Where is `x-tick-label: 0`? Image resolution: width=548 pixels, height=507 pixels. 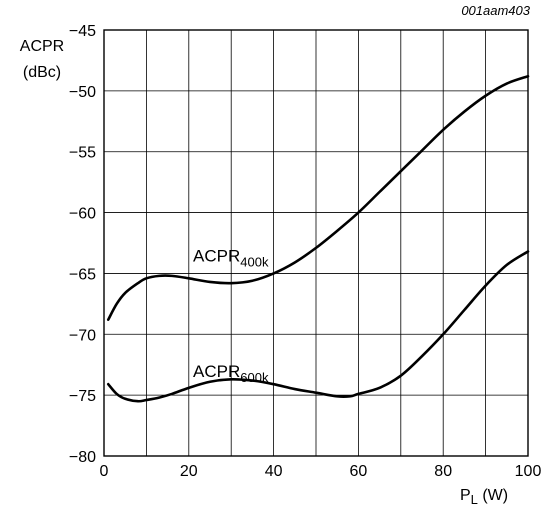
x-tick-label: 0 is located at coordinates (104, 471).